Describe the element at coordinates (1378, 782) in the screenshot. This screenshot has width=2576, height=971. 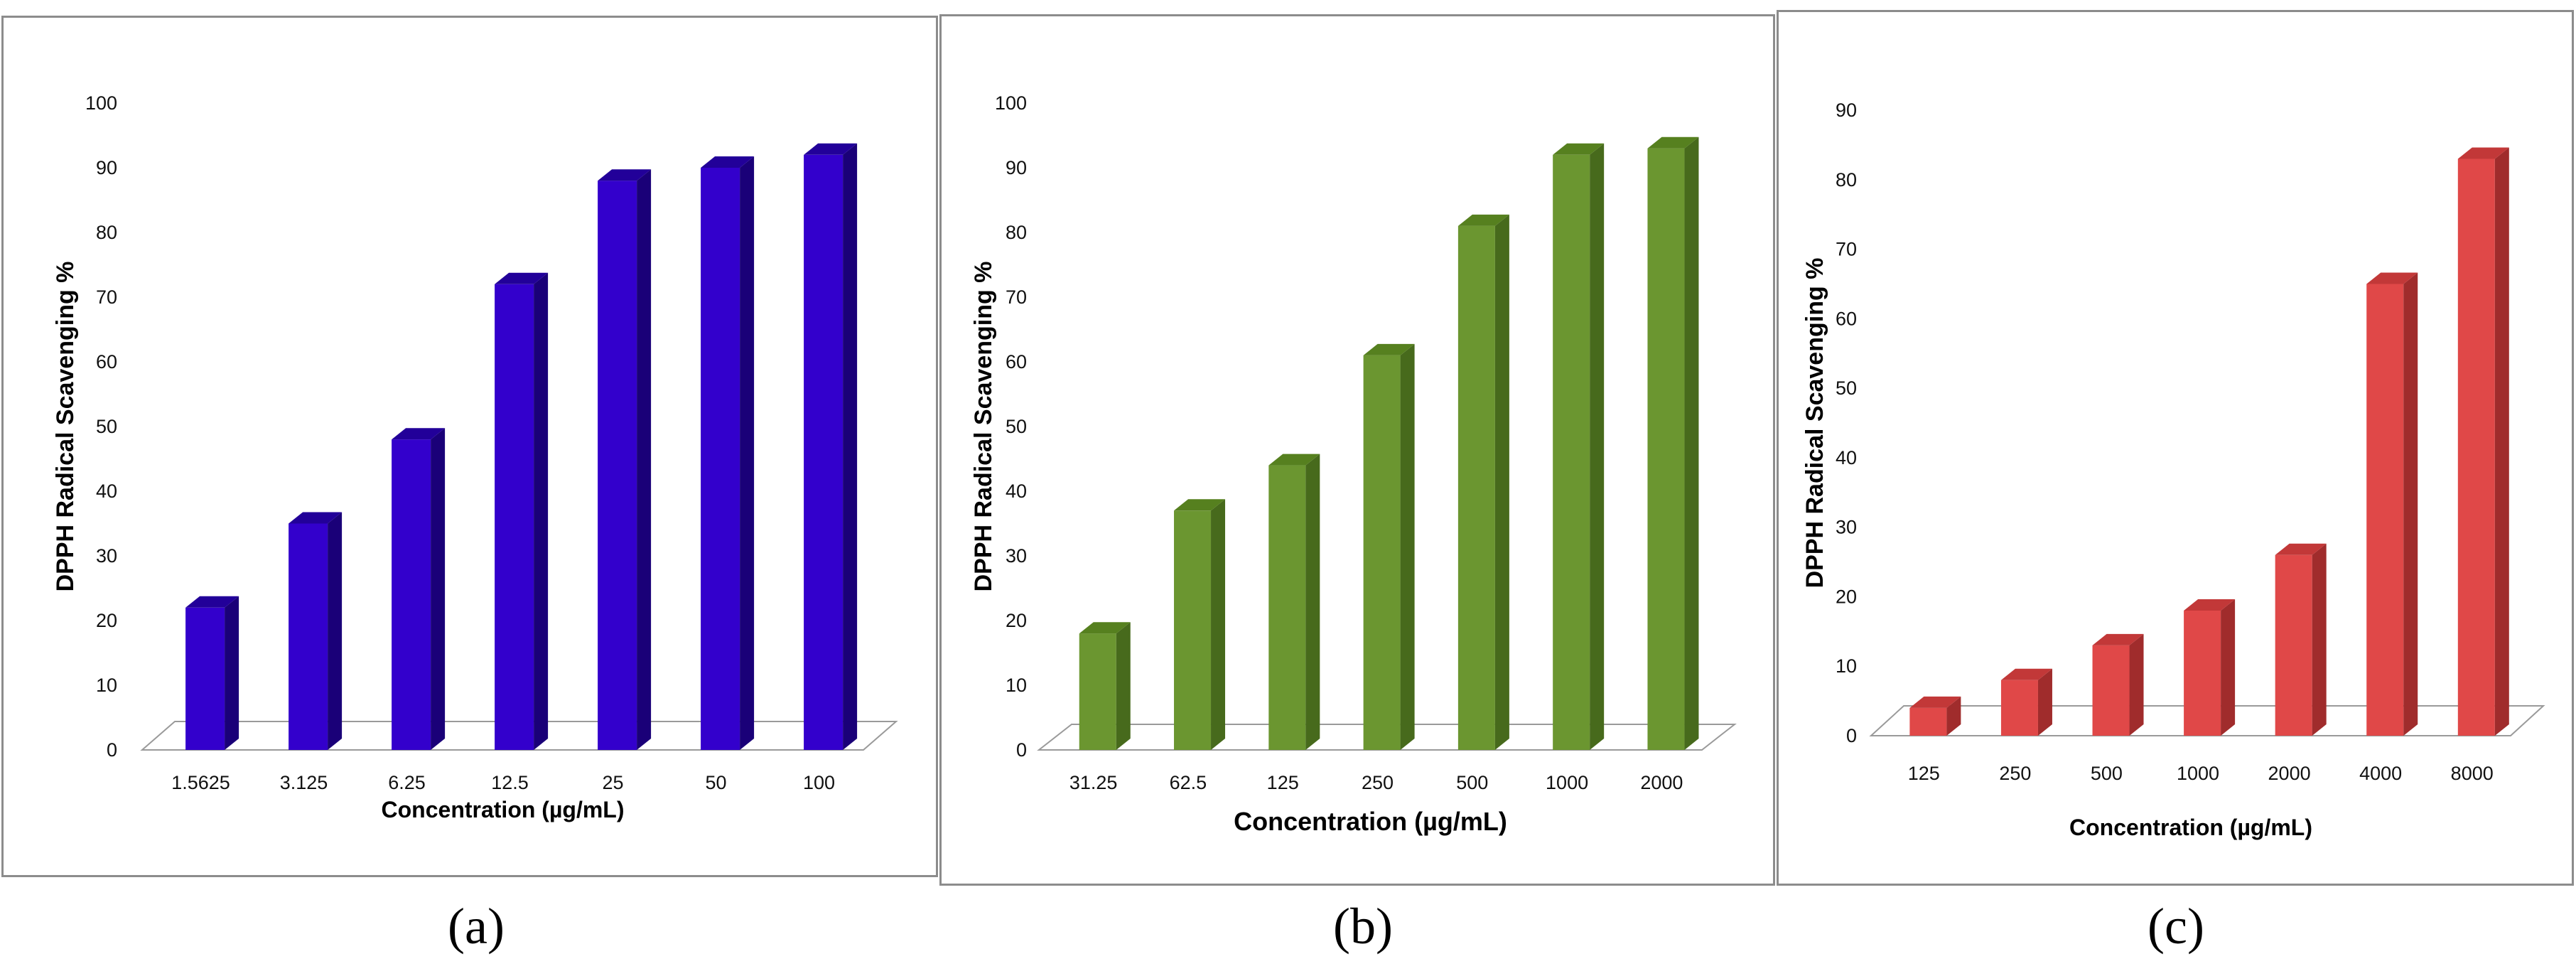
I see `x-tick-label: 250` at that location.